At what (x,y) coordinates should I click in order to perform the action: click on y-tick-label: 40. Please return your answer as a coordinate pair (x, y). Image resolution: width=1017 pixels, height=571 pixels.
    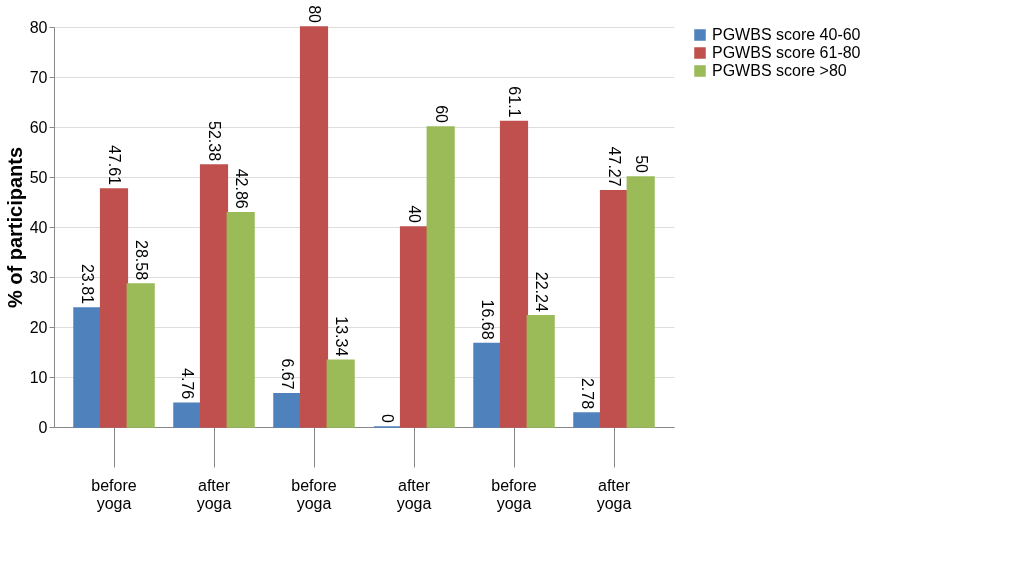
    Looking at the image, I should click on (38, 227).